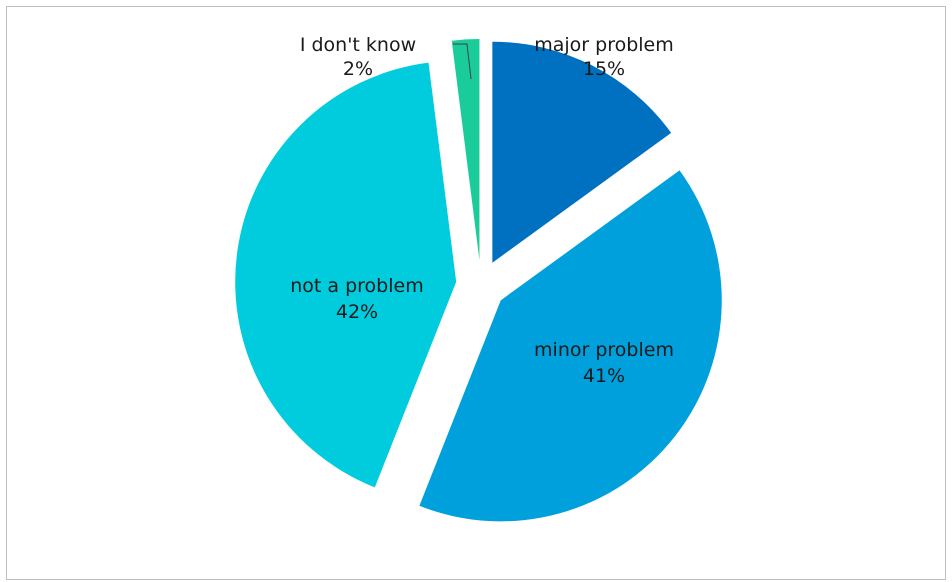 This screenshot has width=952, height=582. Describe the element at coordinates (358, 69) in the screenshot. I see `data-label-percent: 2%` at that location.